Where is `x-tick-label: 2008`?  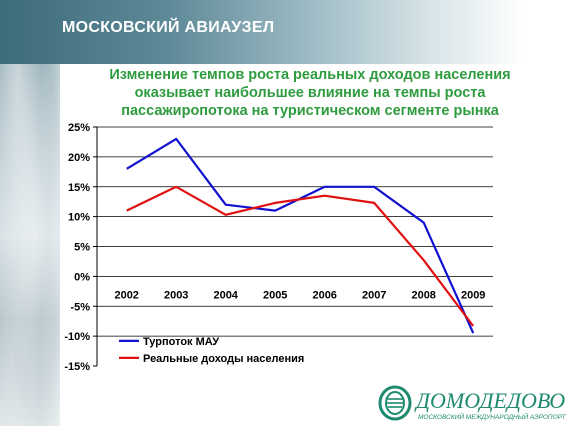 x-tick-label: 2008 is located at coordinates (423, 295).